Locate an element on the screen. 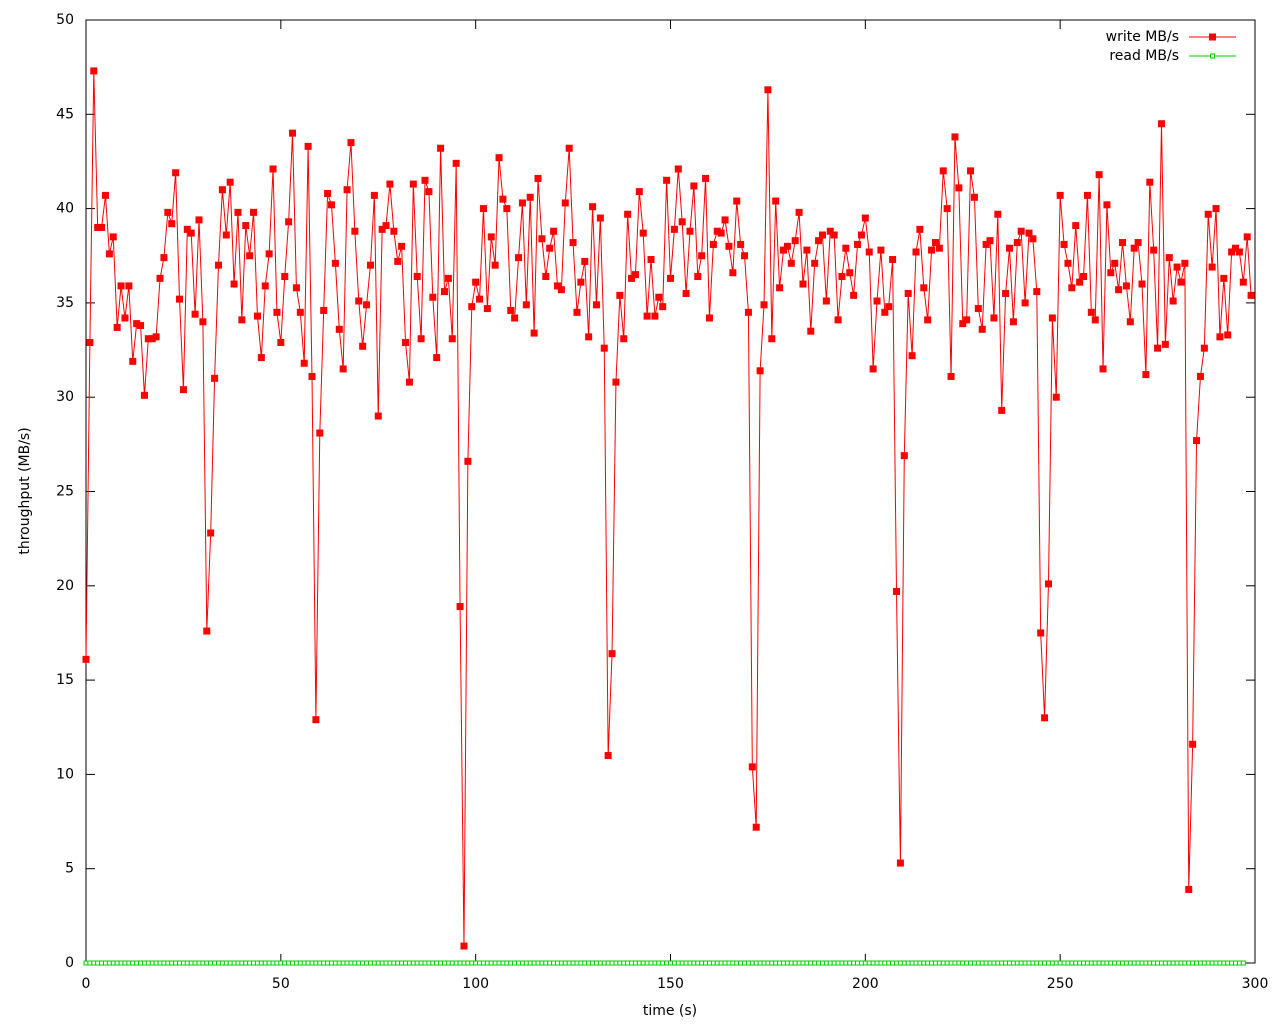 The height and width of the screenshot is (1028, 1280). y-tick-label: 50 is located at coordinates (65, 20).